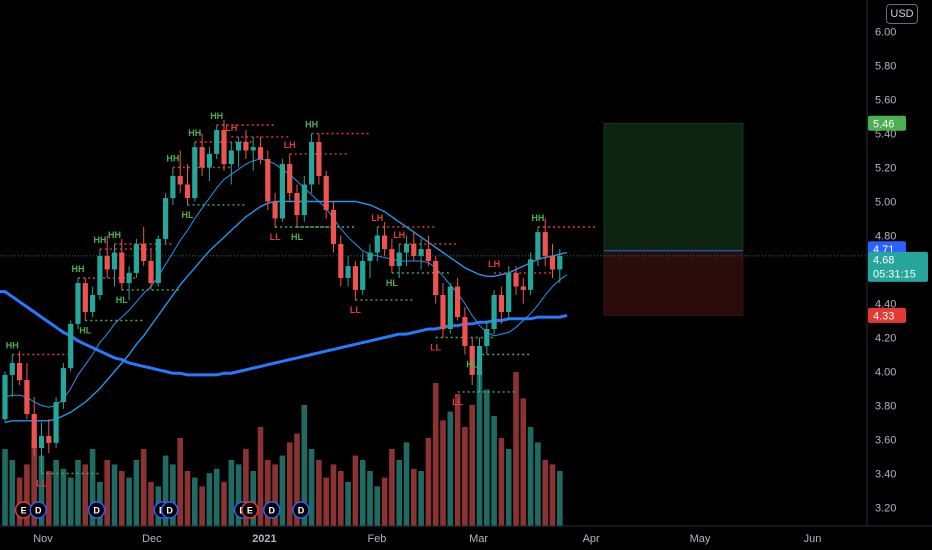  I want to click on event-markers: EDDDDDEDD, so click(162, 510).